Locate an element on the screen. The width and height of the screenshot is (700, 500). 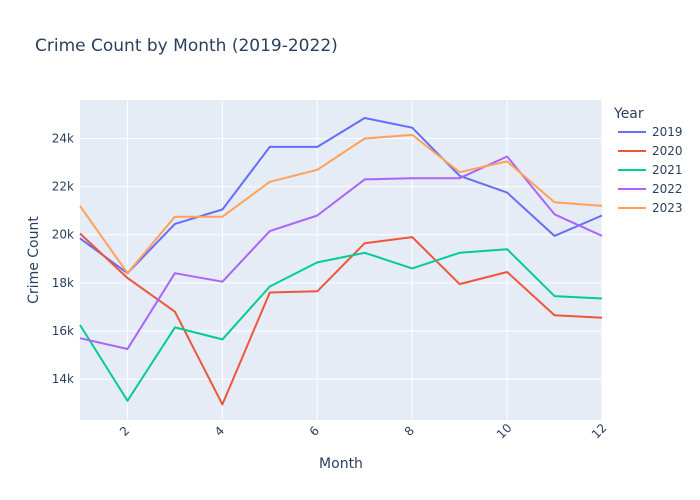
y-tick-label: 16k is located at coordinates (63, 331).